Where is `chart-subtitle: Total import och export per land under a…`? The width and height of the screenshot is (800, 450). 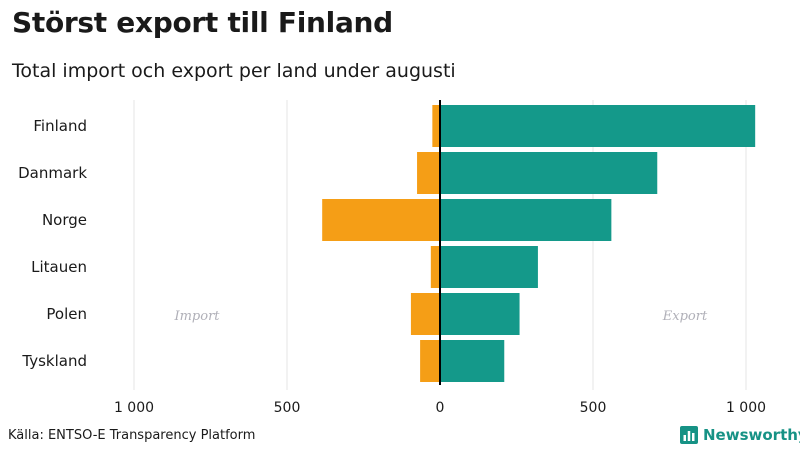 chart-subtitle: Total import och export per land under a… is located at coordinates (234, 71).